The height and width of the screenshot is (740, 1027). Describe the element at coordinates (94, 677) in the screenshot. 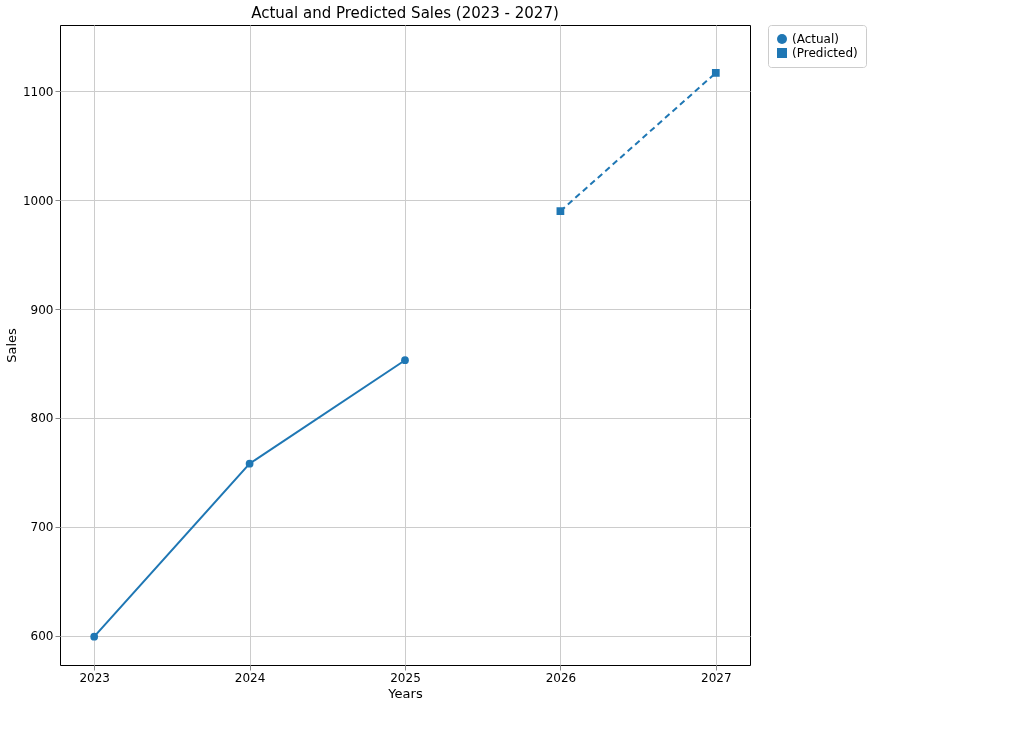

I see `x-tick-label: 2023` at that location.